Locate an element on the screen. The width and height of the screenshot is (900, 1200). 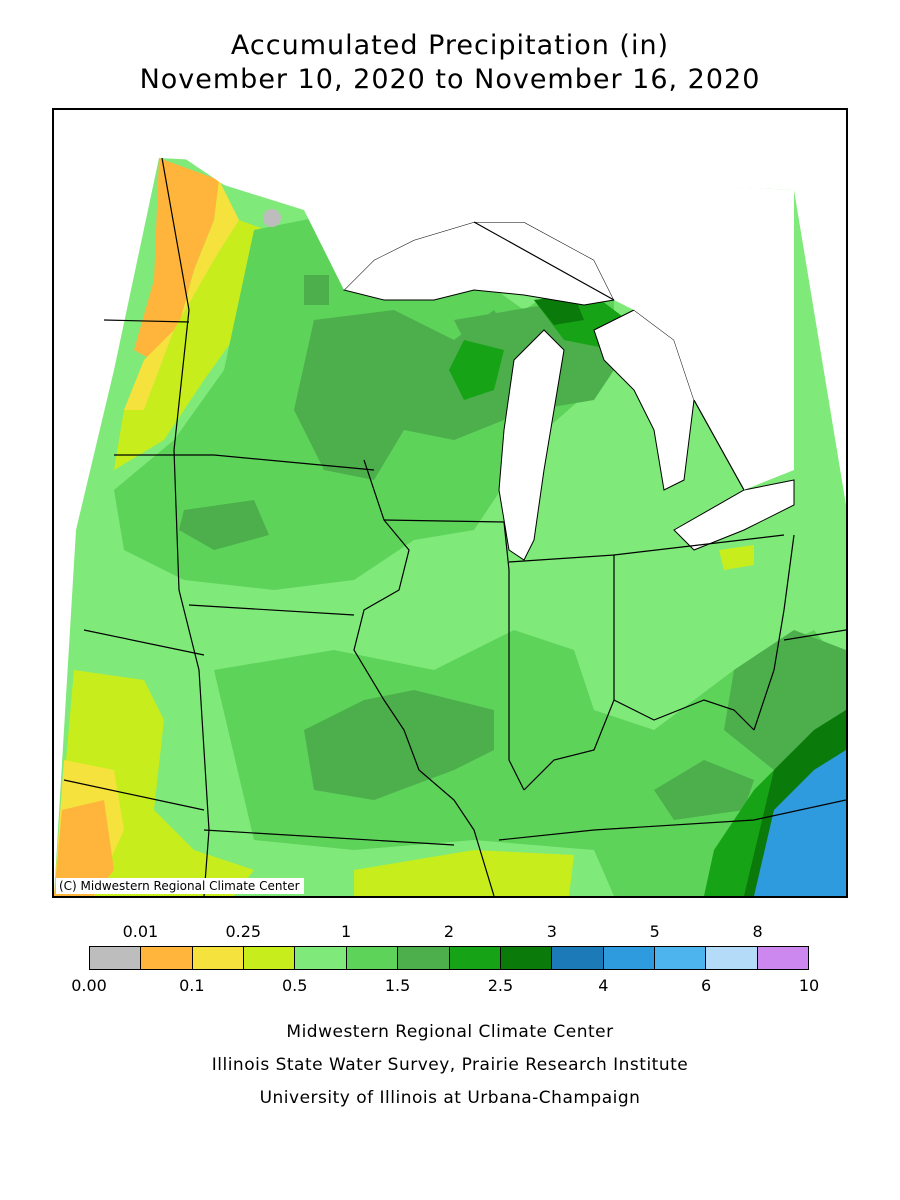
legend-label-top: 8 is located at coordinates (757, 931).